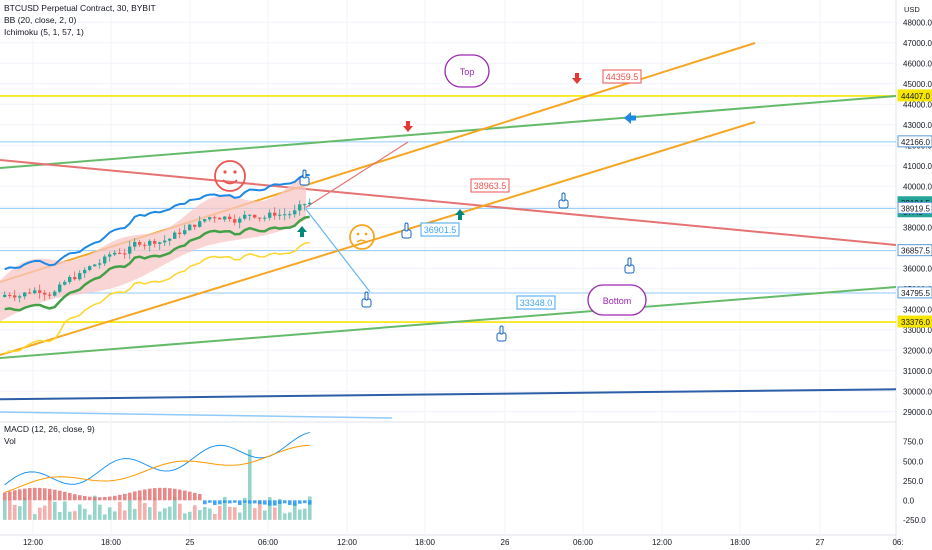 The height and width of the screenshot is (550, 932). Describe the element at coordinates (622, 76) in the screenshot. I see `price-tag-box` at that location.